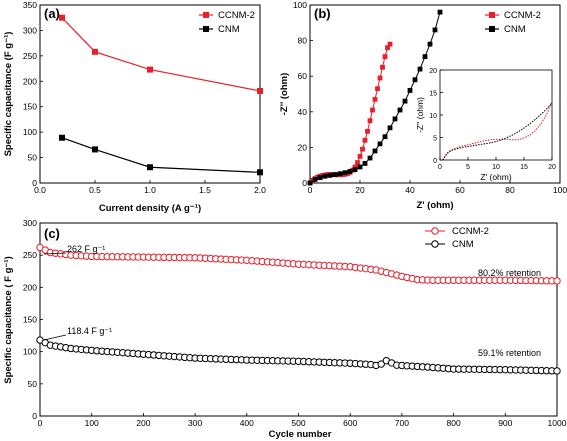 The height and width of the screenshot is (441, 567). Describe the element at coordinates (513, 22) in the screenshot. I see `panel-b-legend: CCNM-2 CNM` at that location.